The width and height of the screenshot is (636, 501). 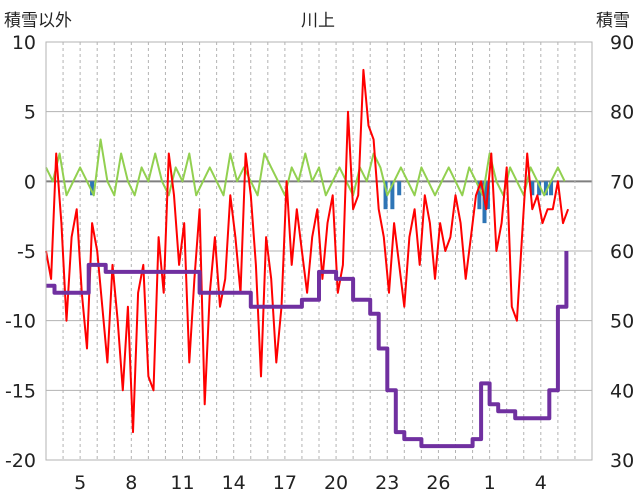 What do you see at coordinates (622, 182) in the screenshot?
I see `right-tick-label: 70` at bounding box center [622, 182].